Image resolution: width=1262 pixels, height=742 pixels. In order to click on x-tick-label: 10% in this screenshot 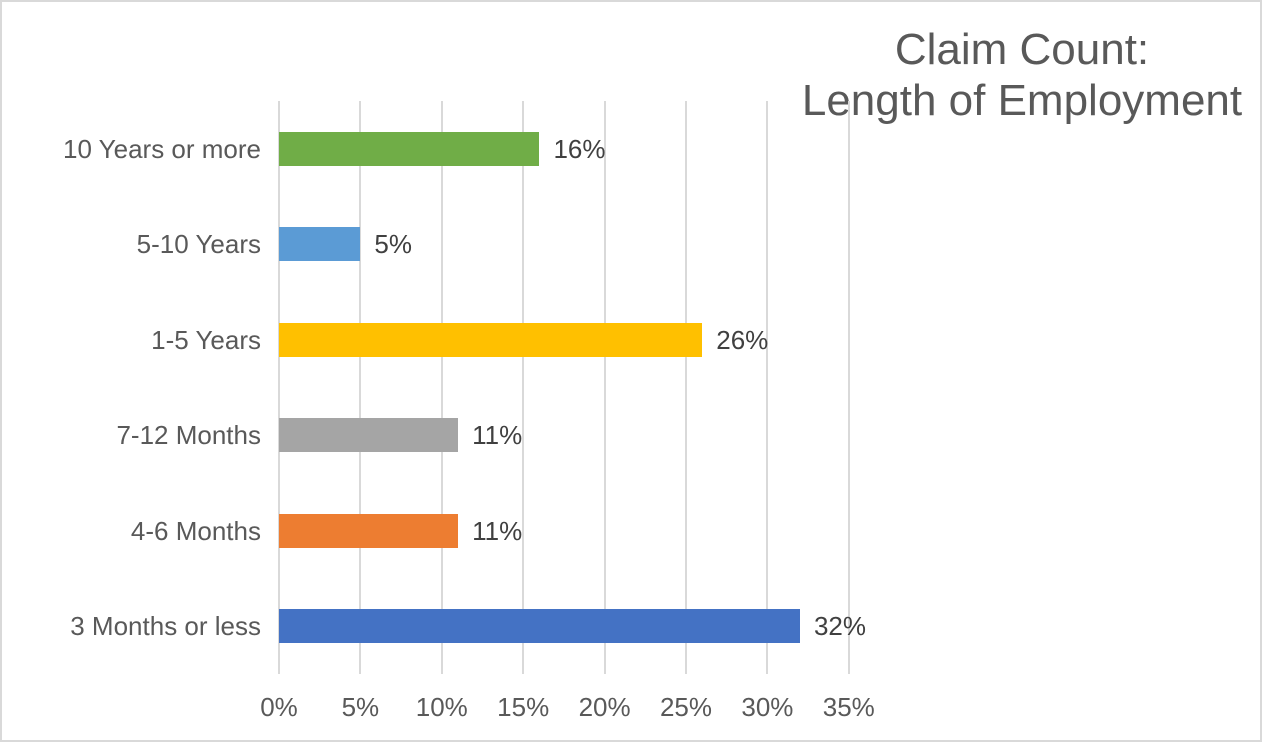, I will do `click(441, 707)`.